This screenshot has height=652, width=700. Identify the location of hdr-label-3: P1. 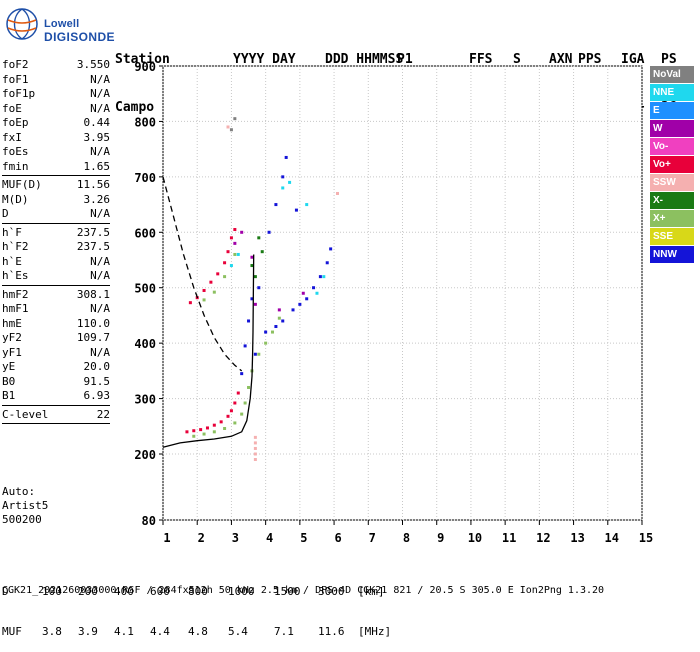
(405, 59).